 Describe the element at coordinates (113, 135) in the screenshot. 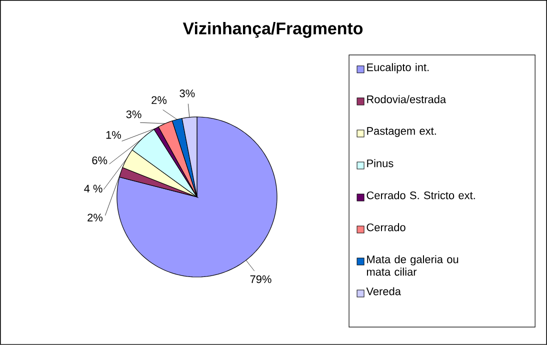

I see `data-label: 1%` at that location.